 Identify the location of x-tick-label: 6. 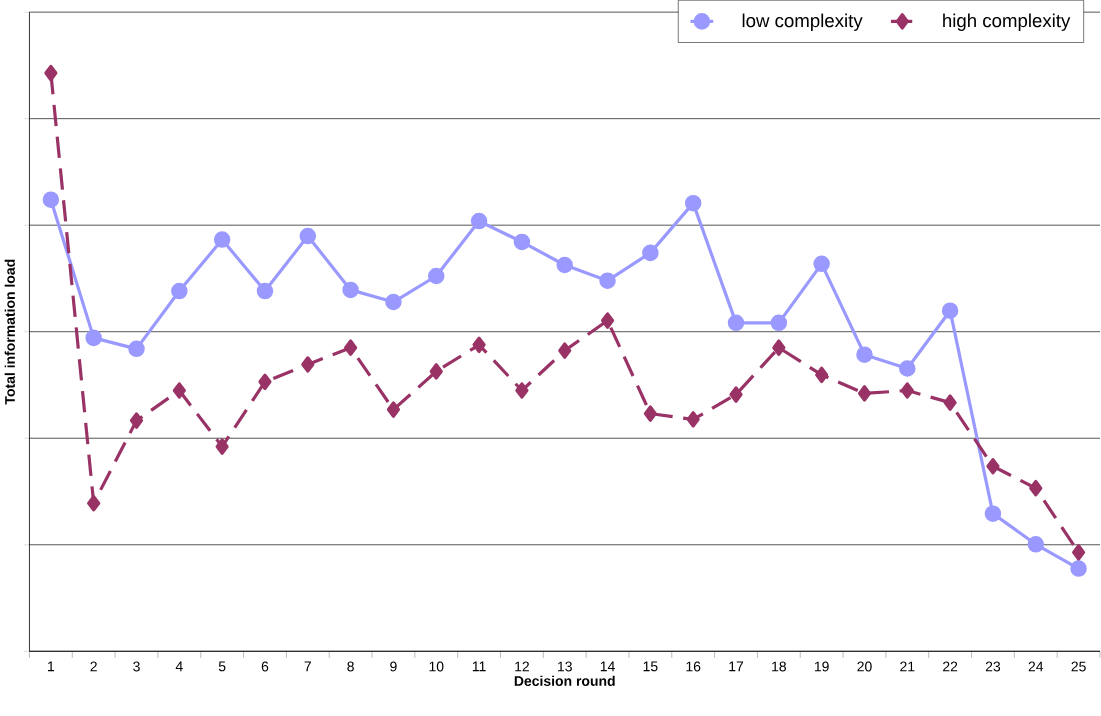
(265, 666).